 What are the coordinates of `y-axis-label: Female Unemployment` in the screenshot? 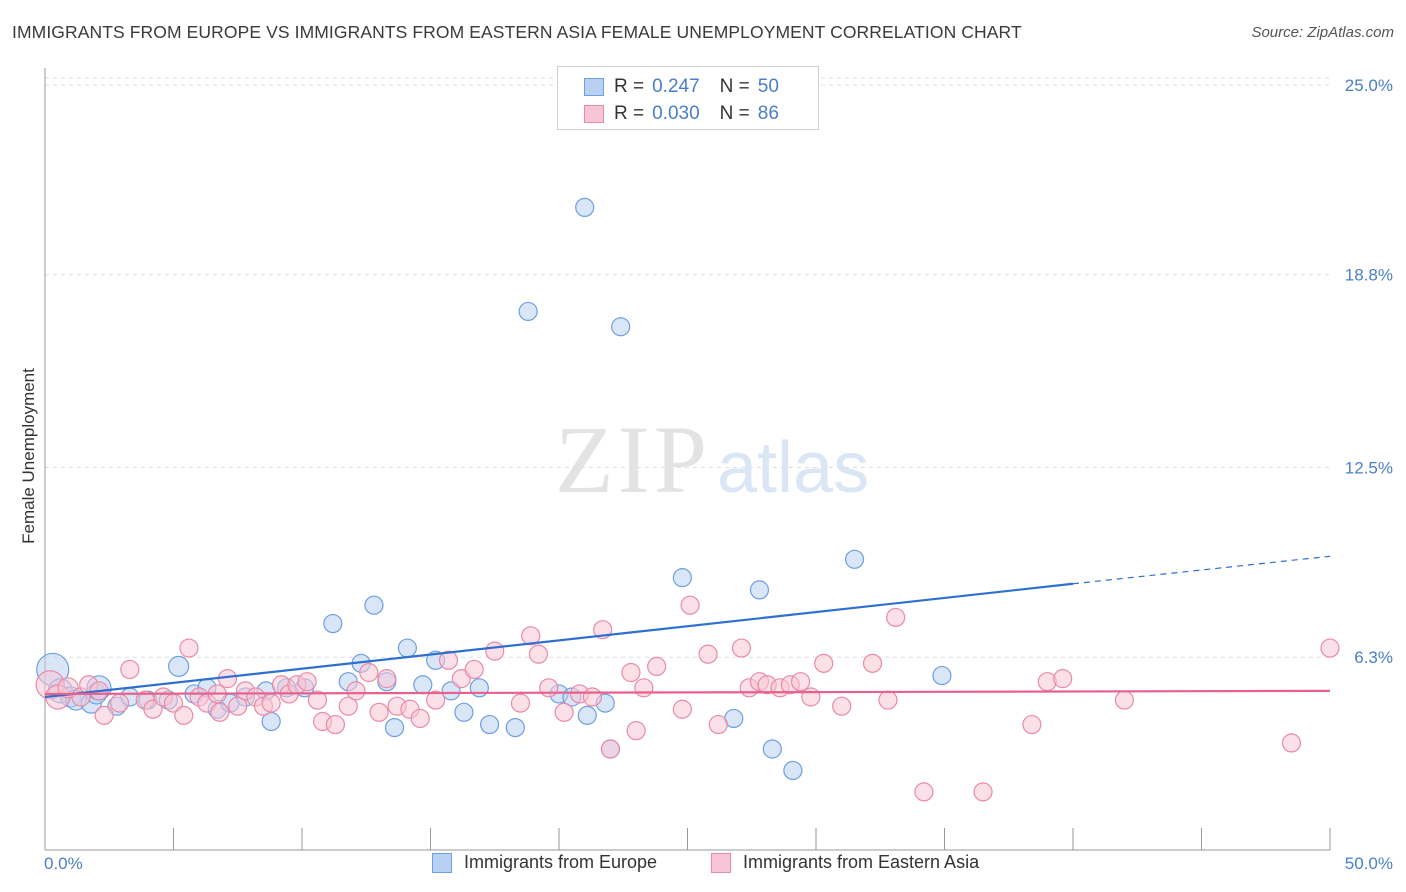 It's located at (28, 456).